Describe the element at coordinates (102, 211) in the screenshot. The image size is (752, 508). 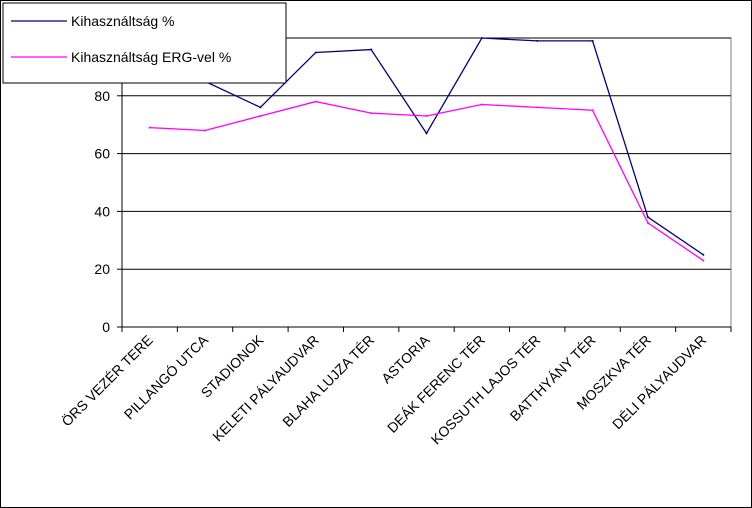
I see `y-tick-label: 40` at that location.